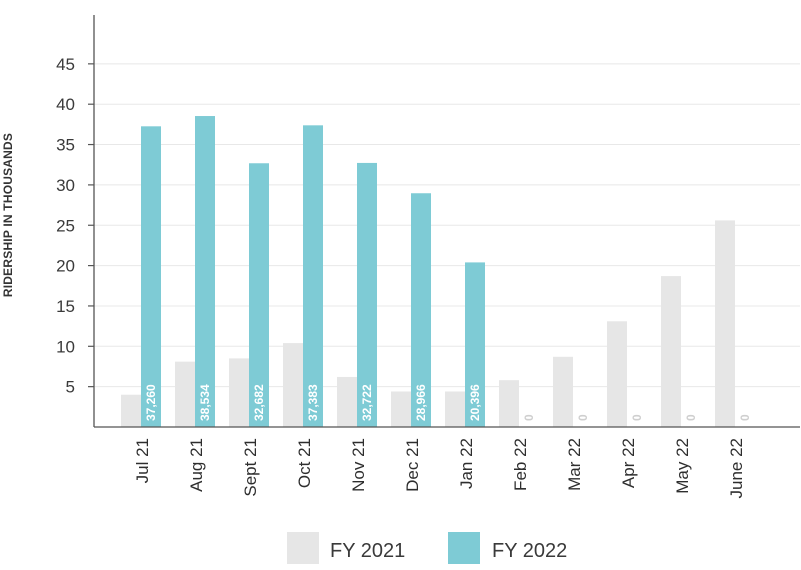  What do you see at coordinates (367, 402) in the screenshot?
I see `data-label-fy-2022-4: 32,722` at bounding box center [367, 402].